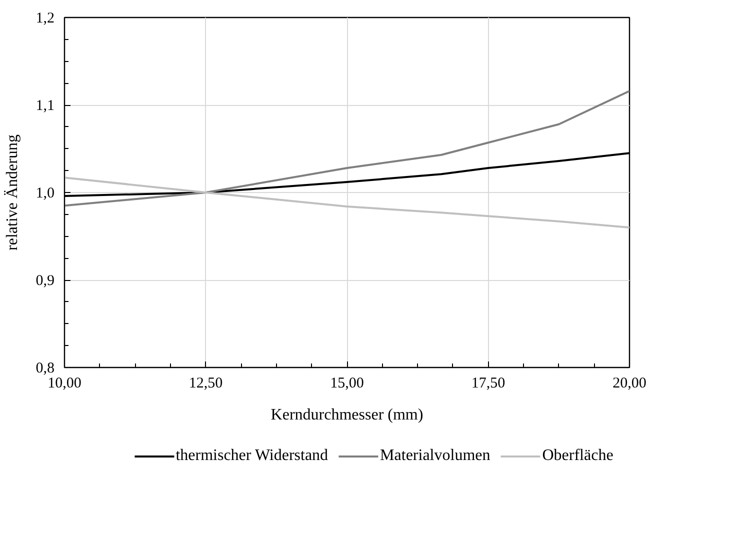 The image size is (743, 537). Describe the element at coordinates (347, 415) in the screenshot. I see `x-axis-title: Kerndurchmesser (mm)` at that location.